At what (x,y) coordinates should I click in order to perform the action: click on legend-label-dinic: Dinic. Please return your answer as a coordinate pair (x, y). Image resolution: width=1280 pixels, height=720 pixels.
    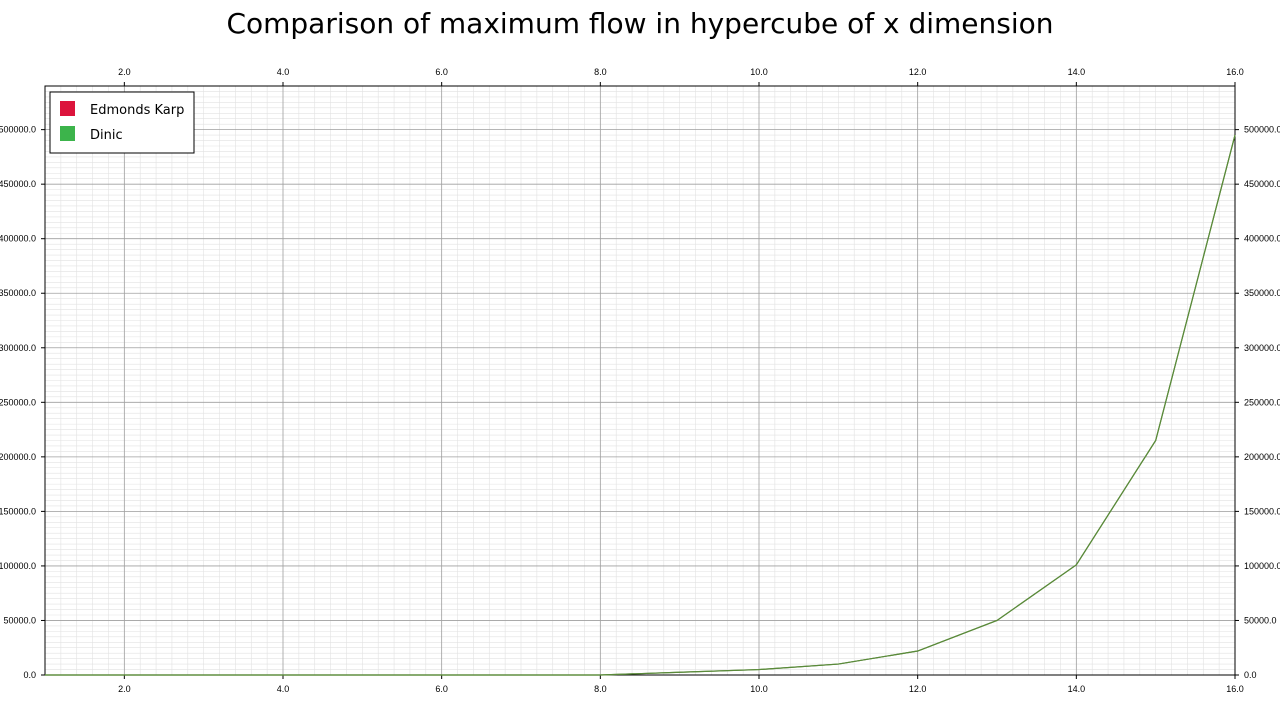
    Looking at the image, I should click on (106, 135).